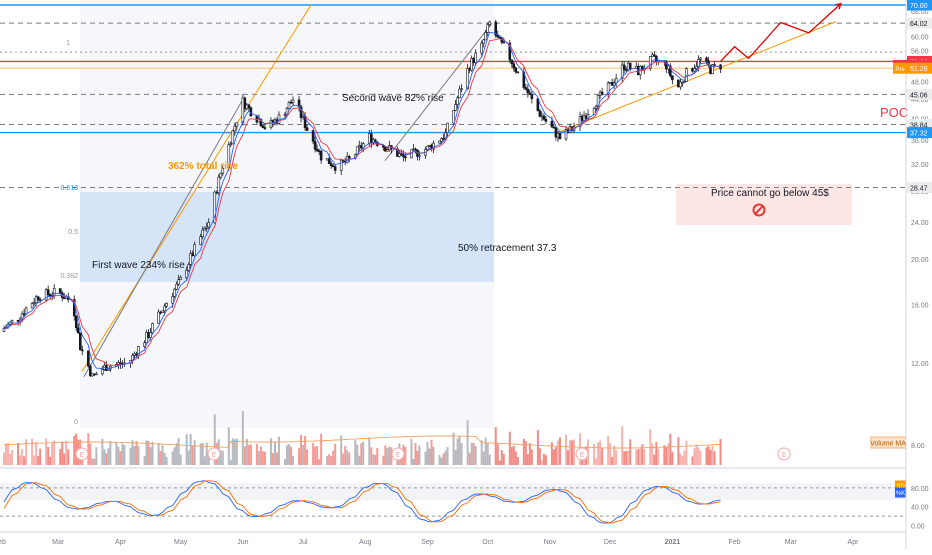 The height and width of the screenshot is (555, 932). Describe the element at coordinates (919, 188) in the screenshot. I see `level-tag-label: 28.47` at that location.